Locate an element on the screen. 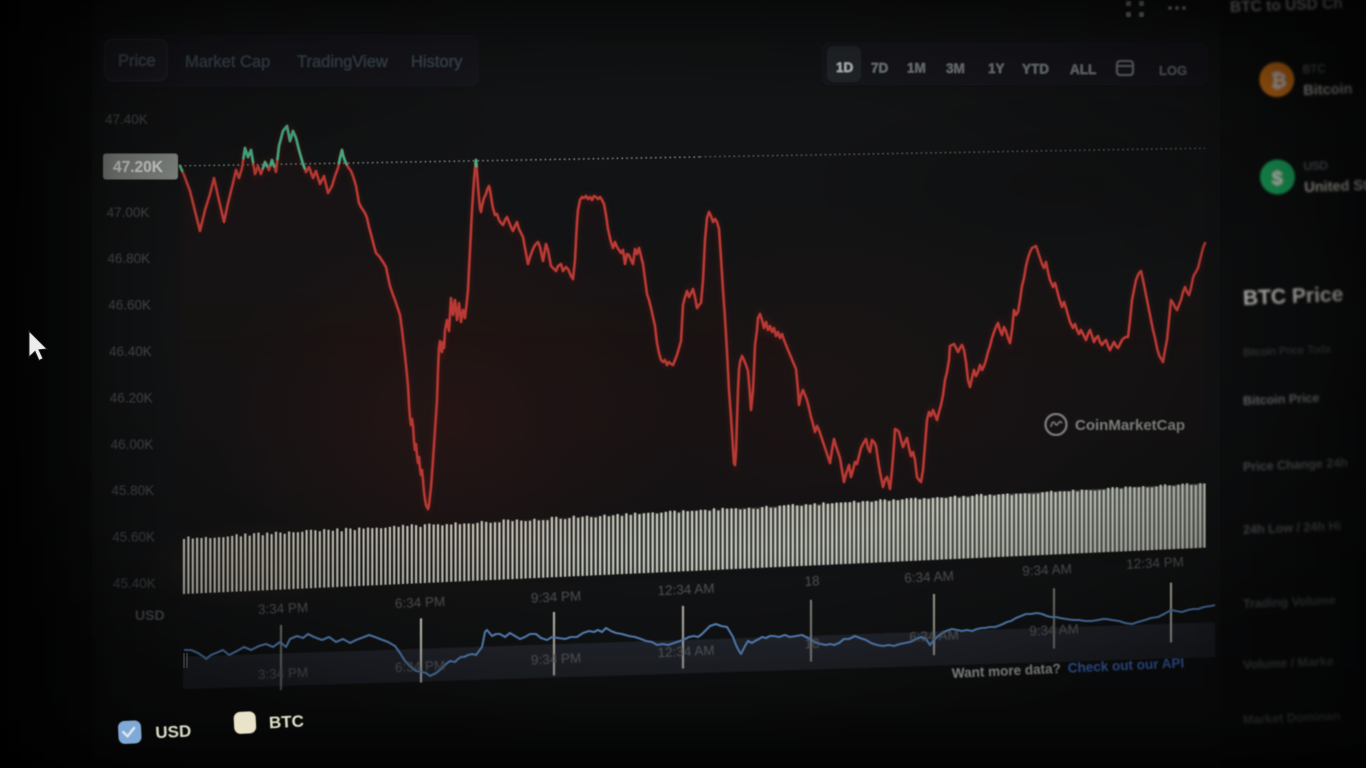 This screenshot has height=768, width=1366. svg-text: 47.40K is located at coordinates (126, 119).